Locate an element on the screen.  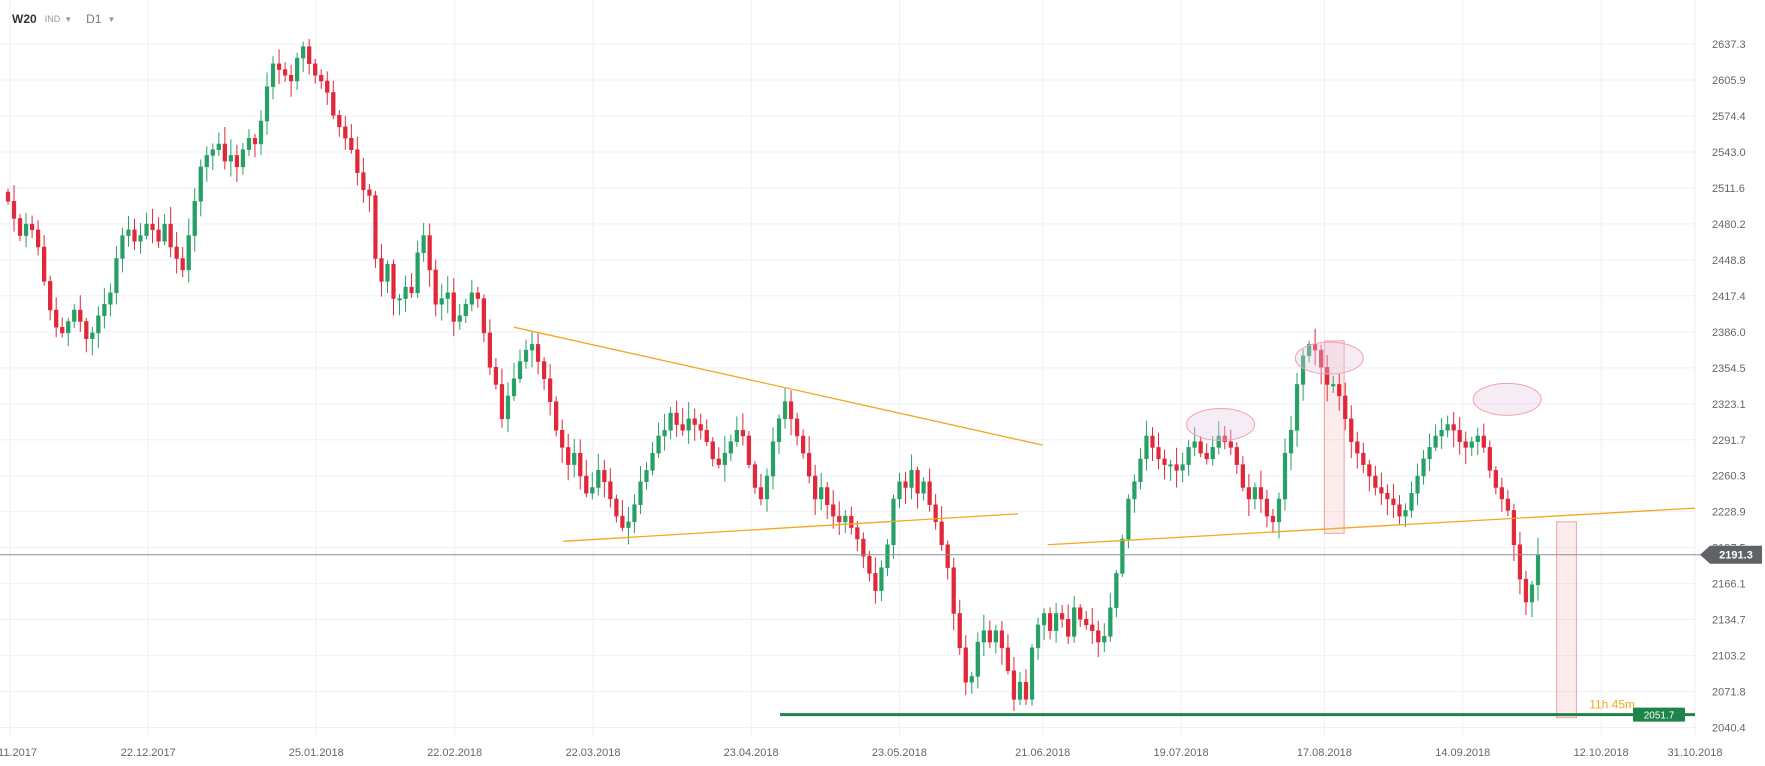
right-shoulder-ellipse is located at coordinates (1507, 399).